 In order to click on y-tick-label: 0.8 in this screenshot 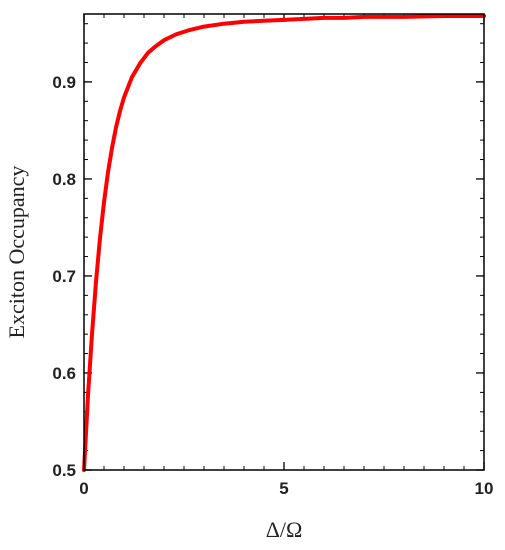, I will do `click(64, 179)`.